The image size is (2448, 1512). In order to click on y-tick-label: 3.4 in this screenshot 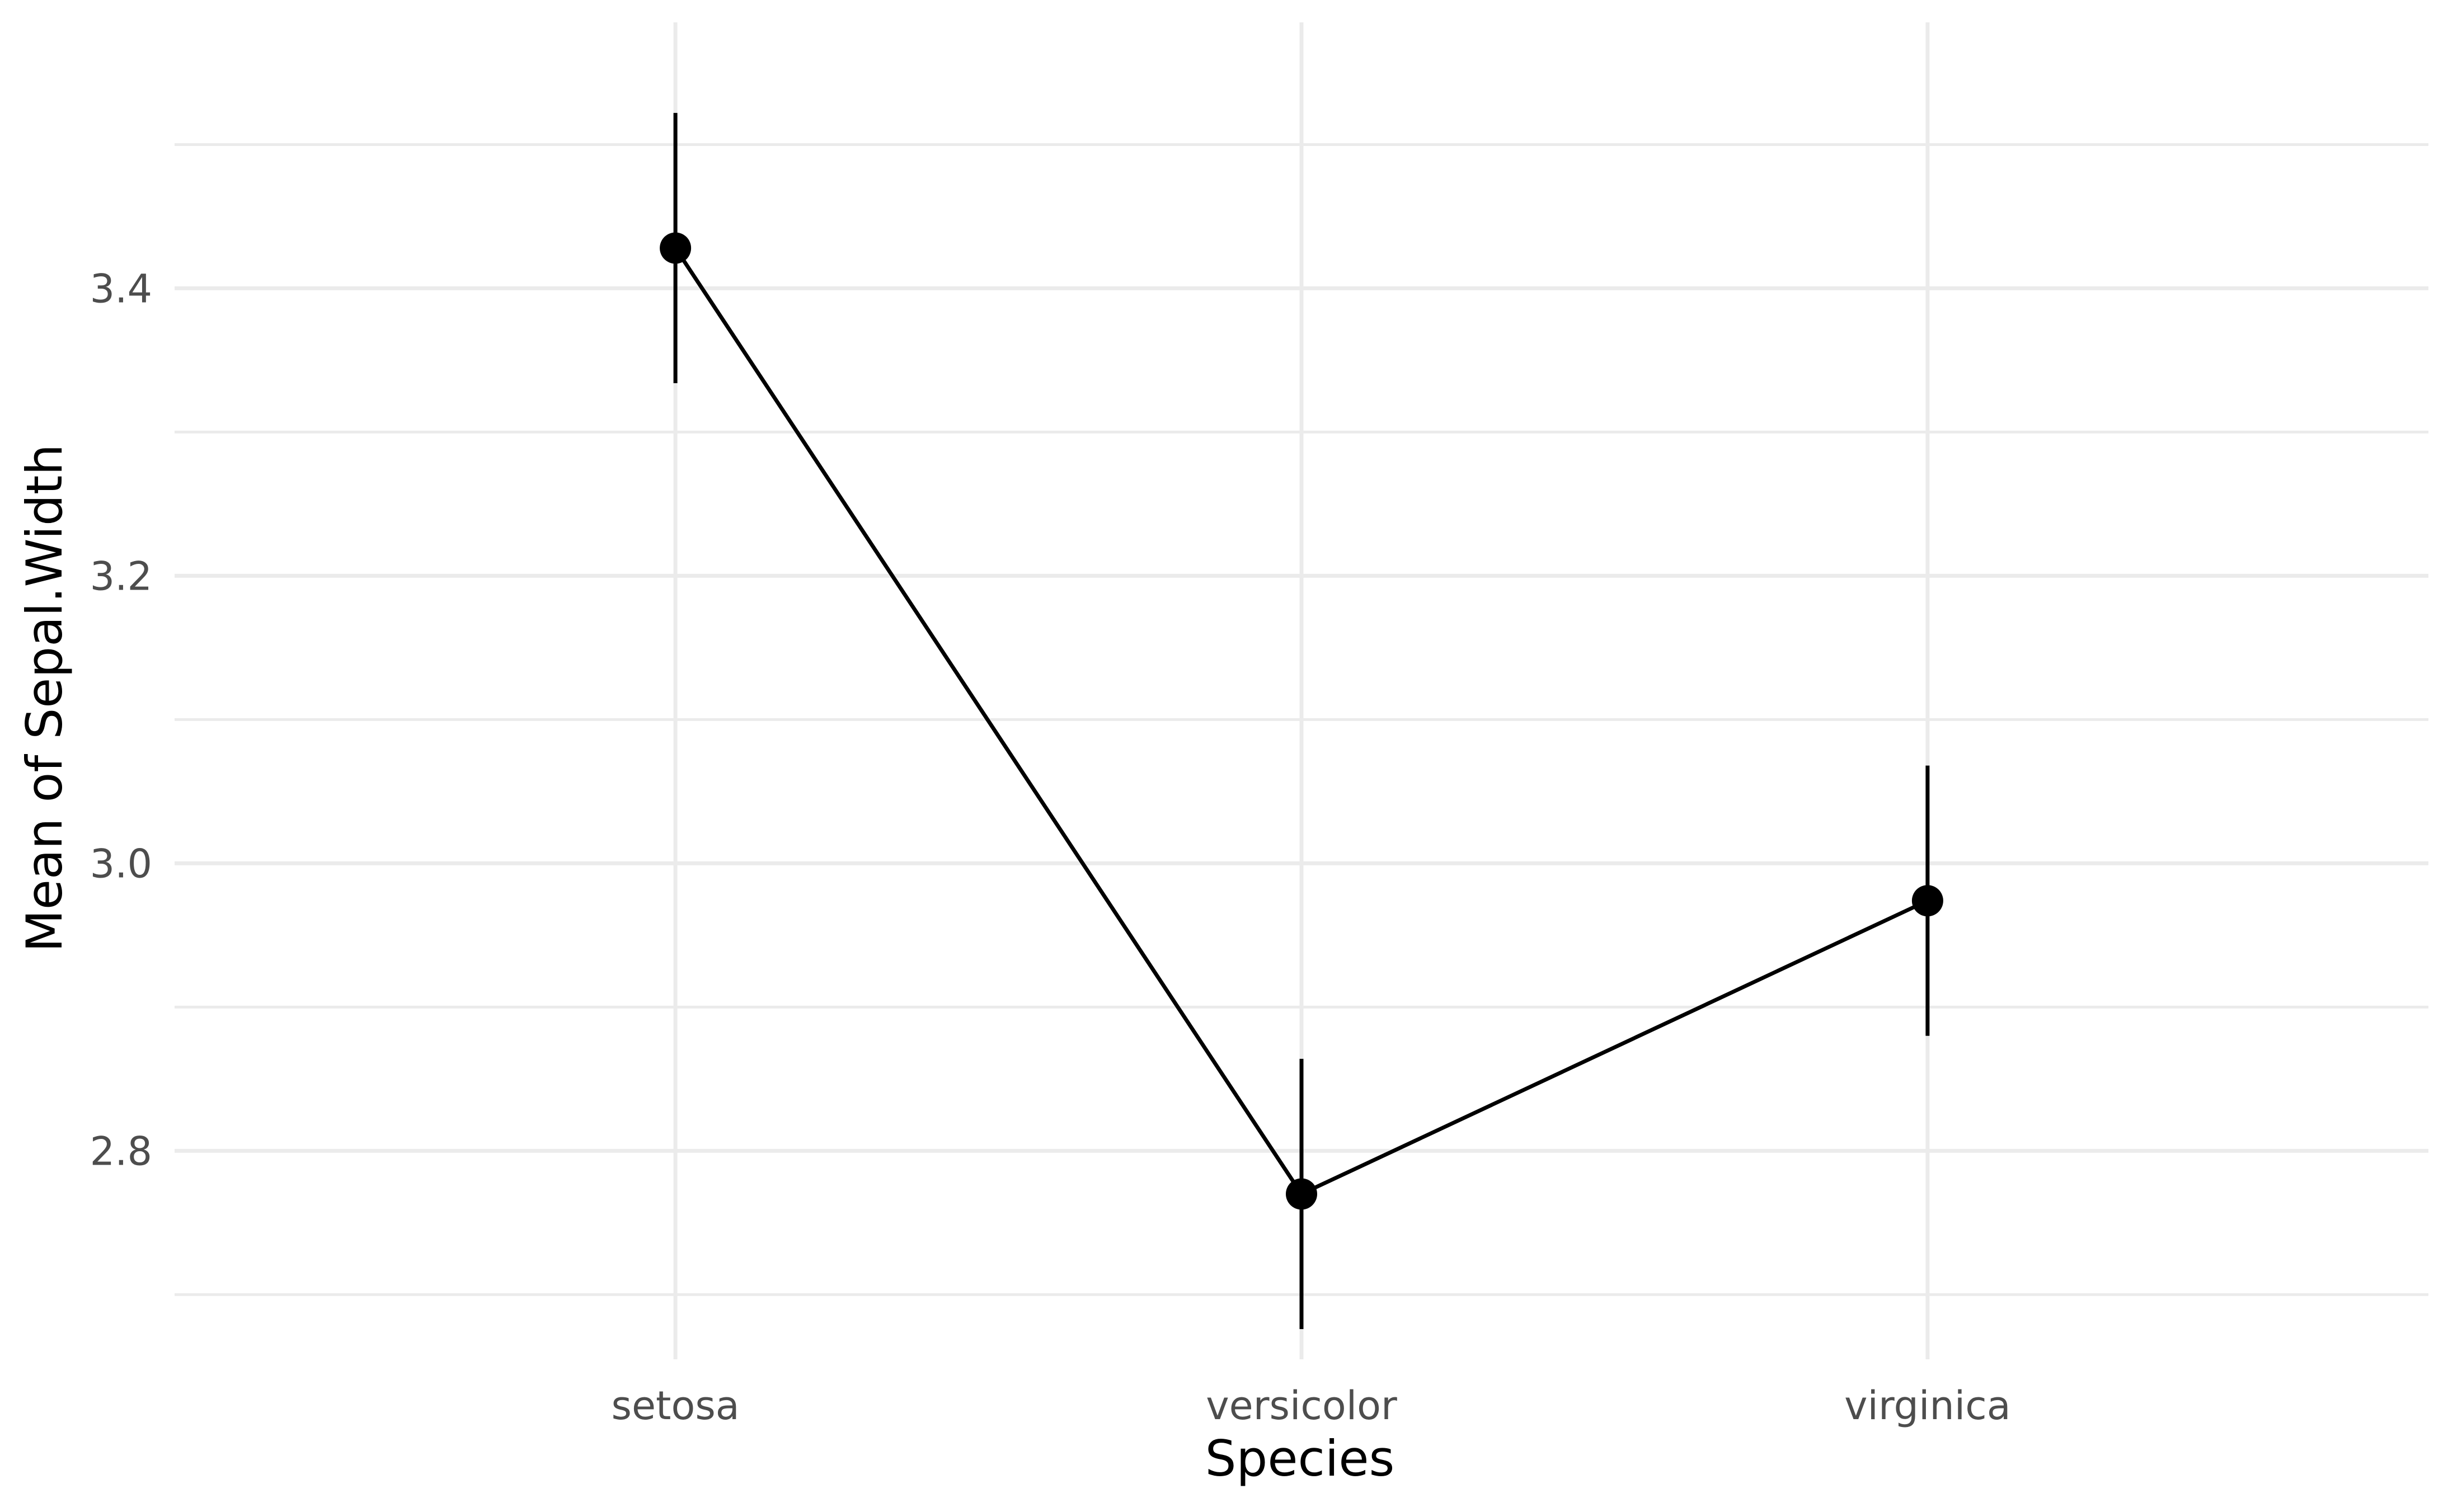, I will do `click(121, 289)`.